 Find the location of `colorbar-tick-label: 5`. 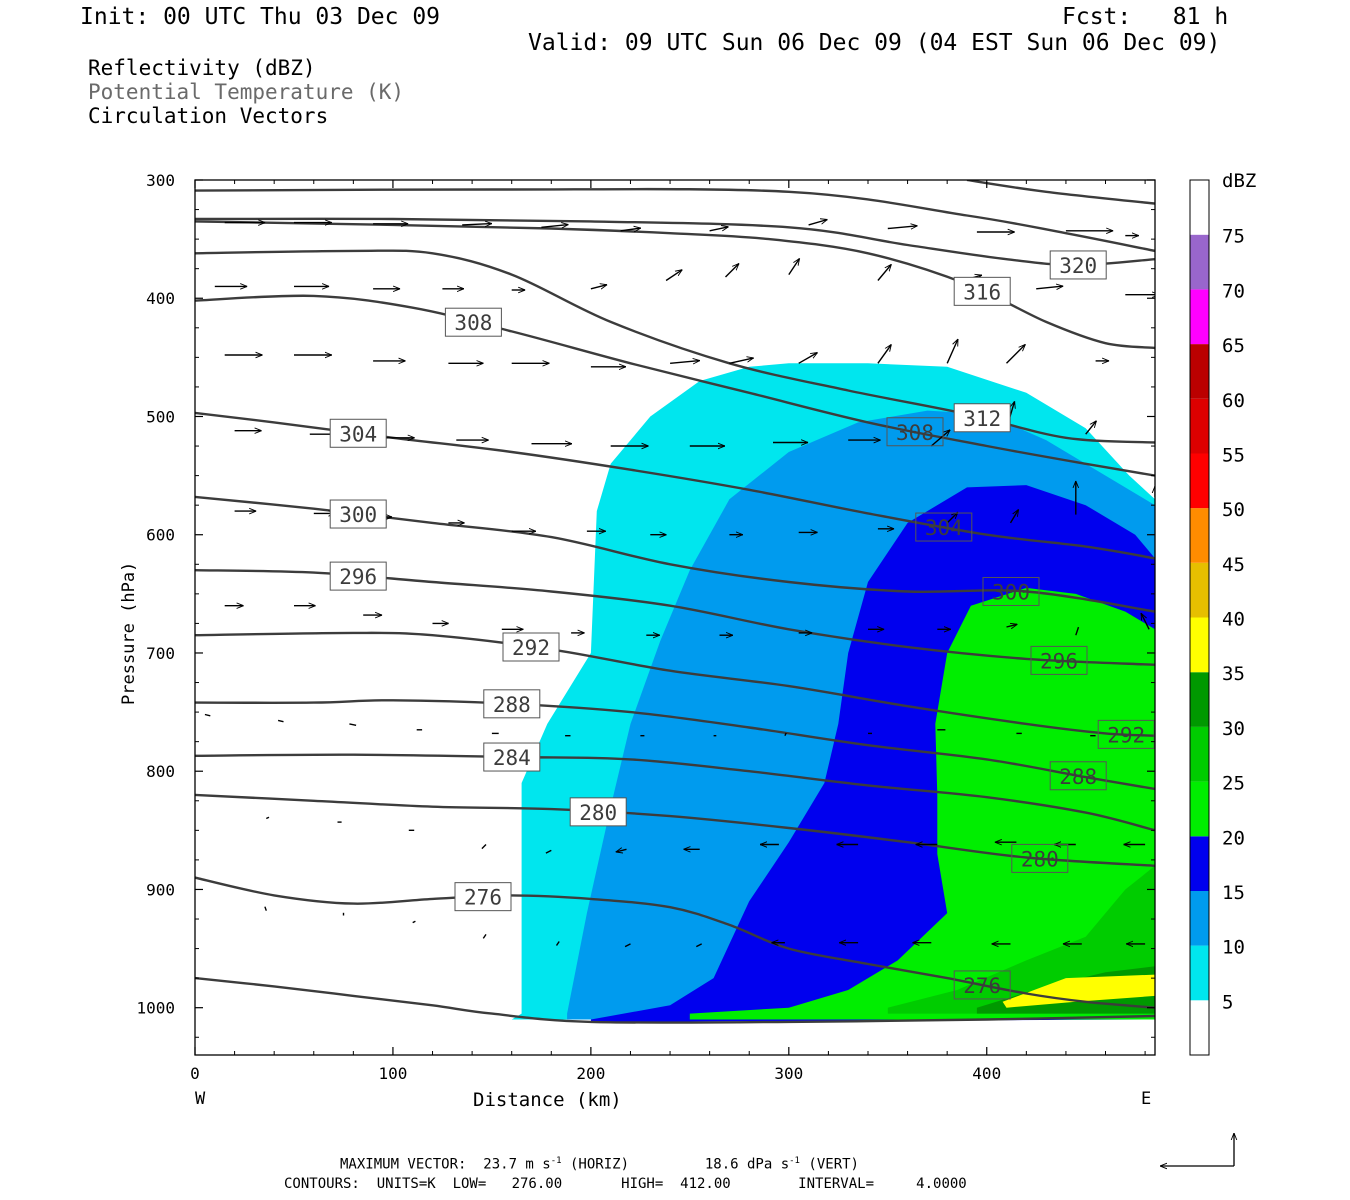

colorbar-tick-label: 5 is located at coordinates (1227, 1002).